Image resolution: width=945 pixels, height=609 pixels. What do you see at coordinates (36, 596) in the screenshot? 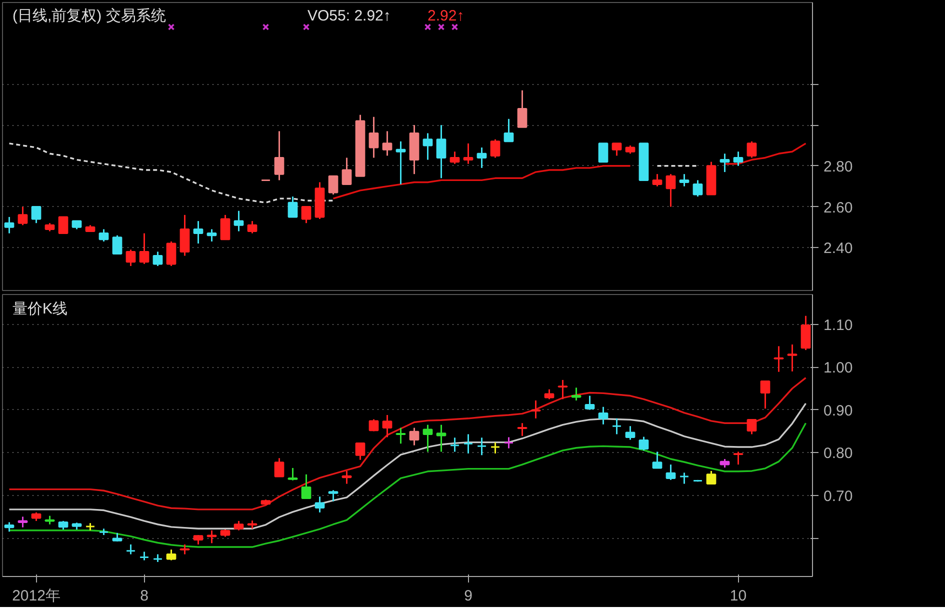
I see `x-tick-label: 2012年` at bounding box center [36, 596].